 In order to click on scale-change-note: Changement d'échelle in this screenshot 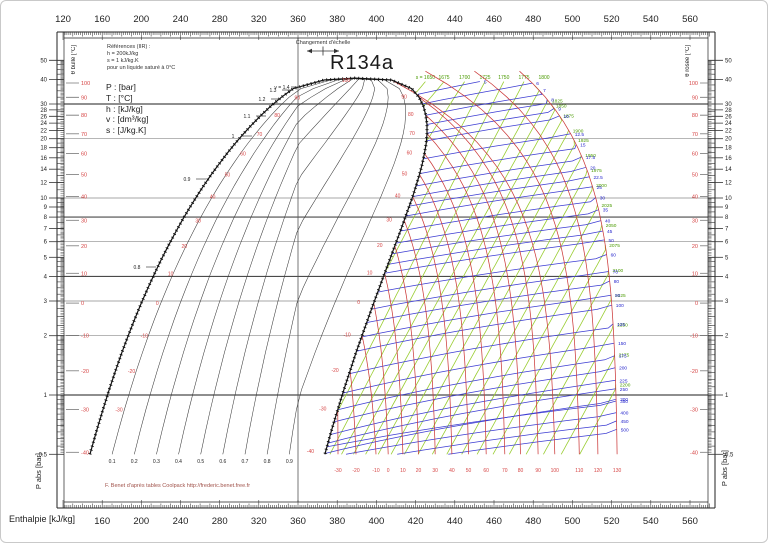, I will do `click(323, 43)`.